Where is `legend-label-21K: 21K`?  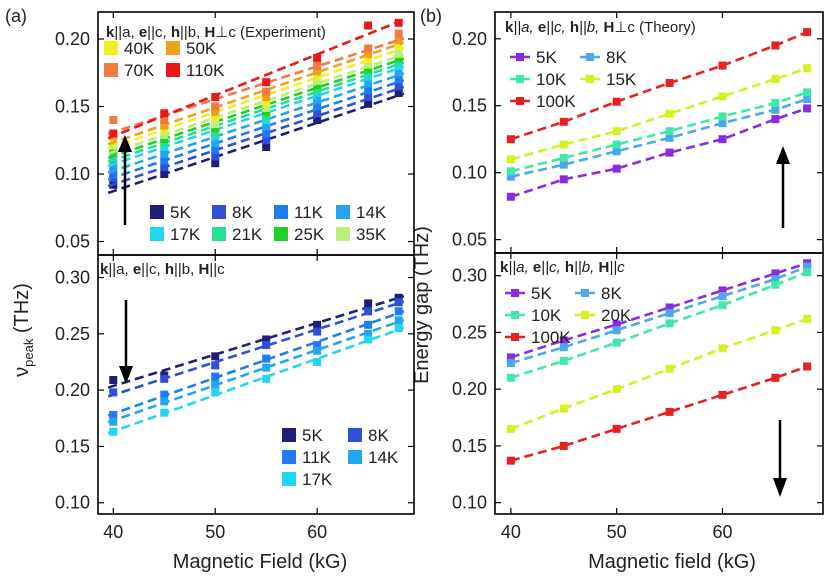
legend-label-21K: 21K is located at coordinates (247, 234).